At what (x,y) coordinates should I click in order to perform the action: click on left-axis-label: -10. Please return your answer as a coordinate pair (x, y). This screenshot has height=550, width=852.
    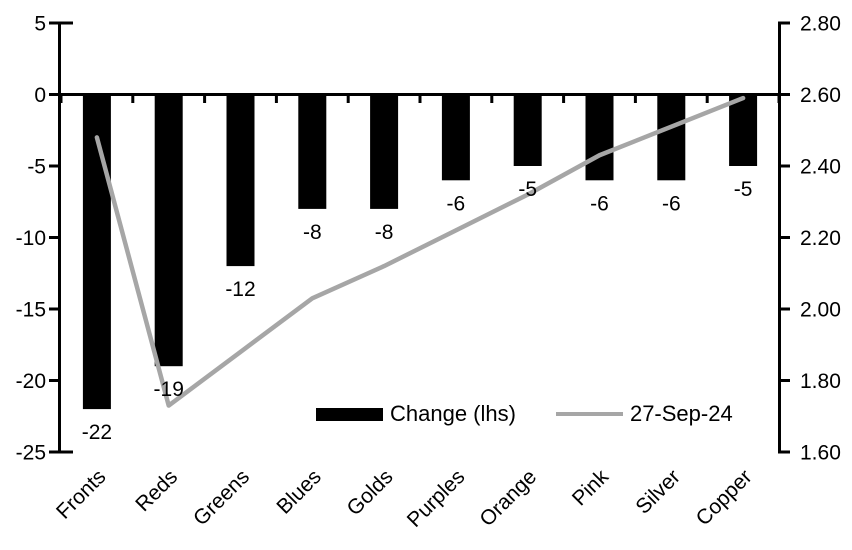
    Looking at the image, I should click on (31, 238).